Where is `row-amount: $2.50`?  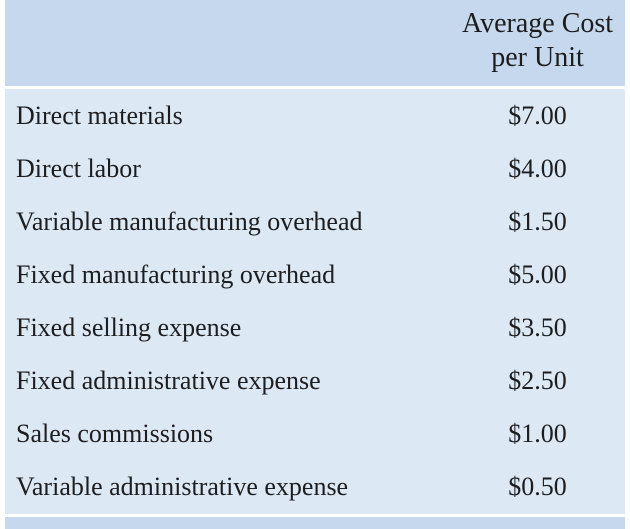 row-amount: $2.50 is located at coordinates (537, 380).